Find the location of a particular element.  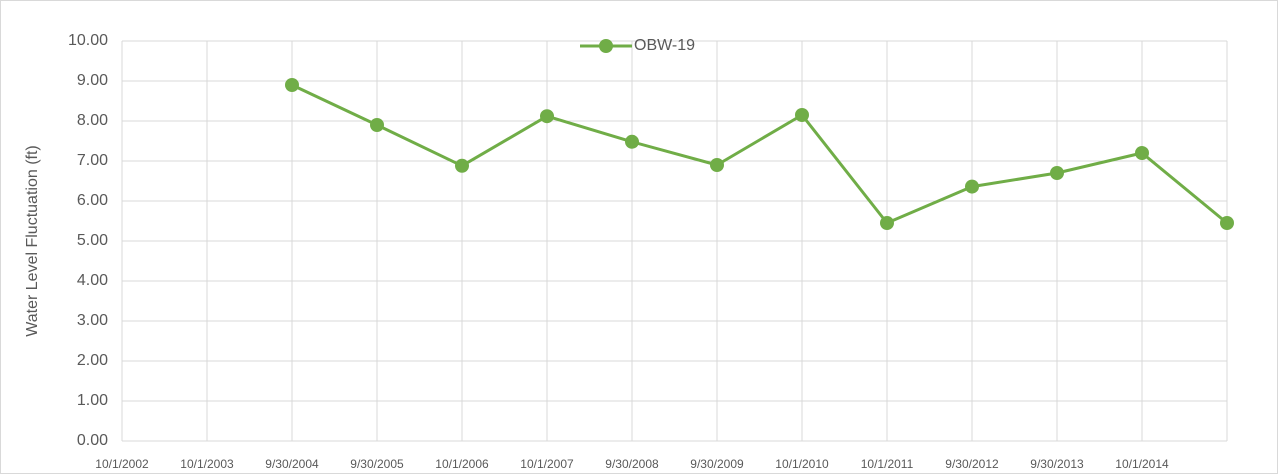

x-tick-label: 10/1/2011 is located at coordinates (887, 464).